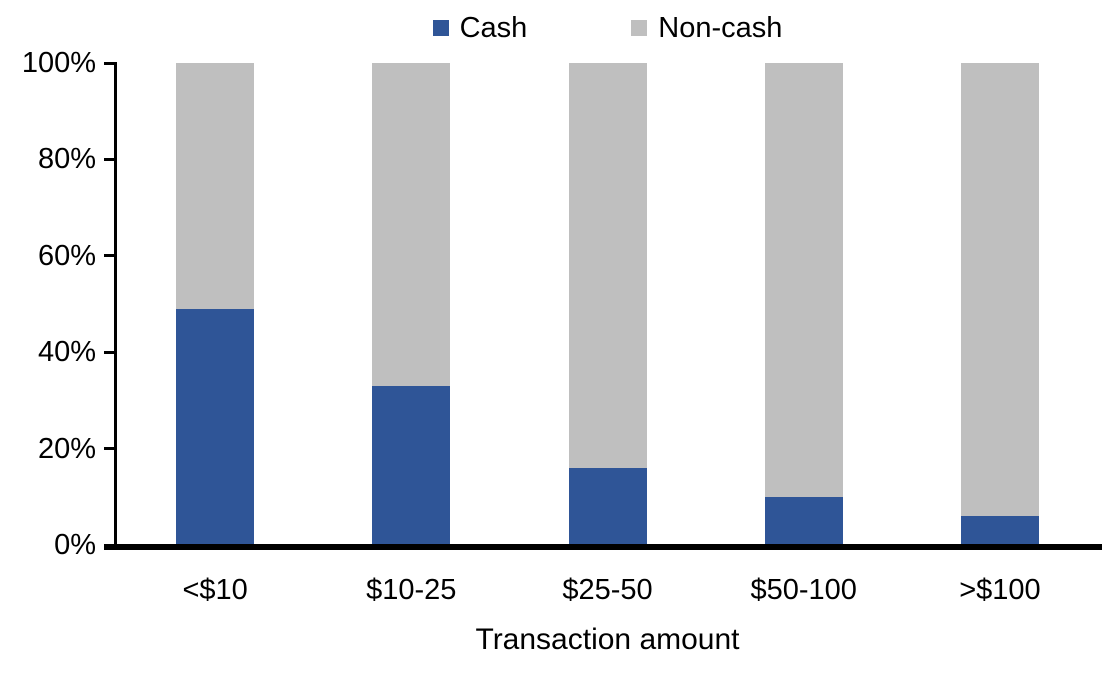  I want to click on x-tick-label: $50-100, so click(803, 590).